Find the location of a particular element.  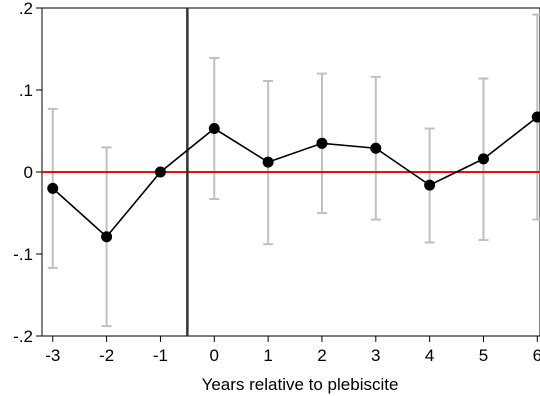

x-tick-label: -1 is located at coordinates (160, 355).